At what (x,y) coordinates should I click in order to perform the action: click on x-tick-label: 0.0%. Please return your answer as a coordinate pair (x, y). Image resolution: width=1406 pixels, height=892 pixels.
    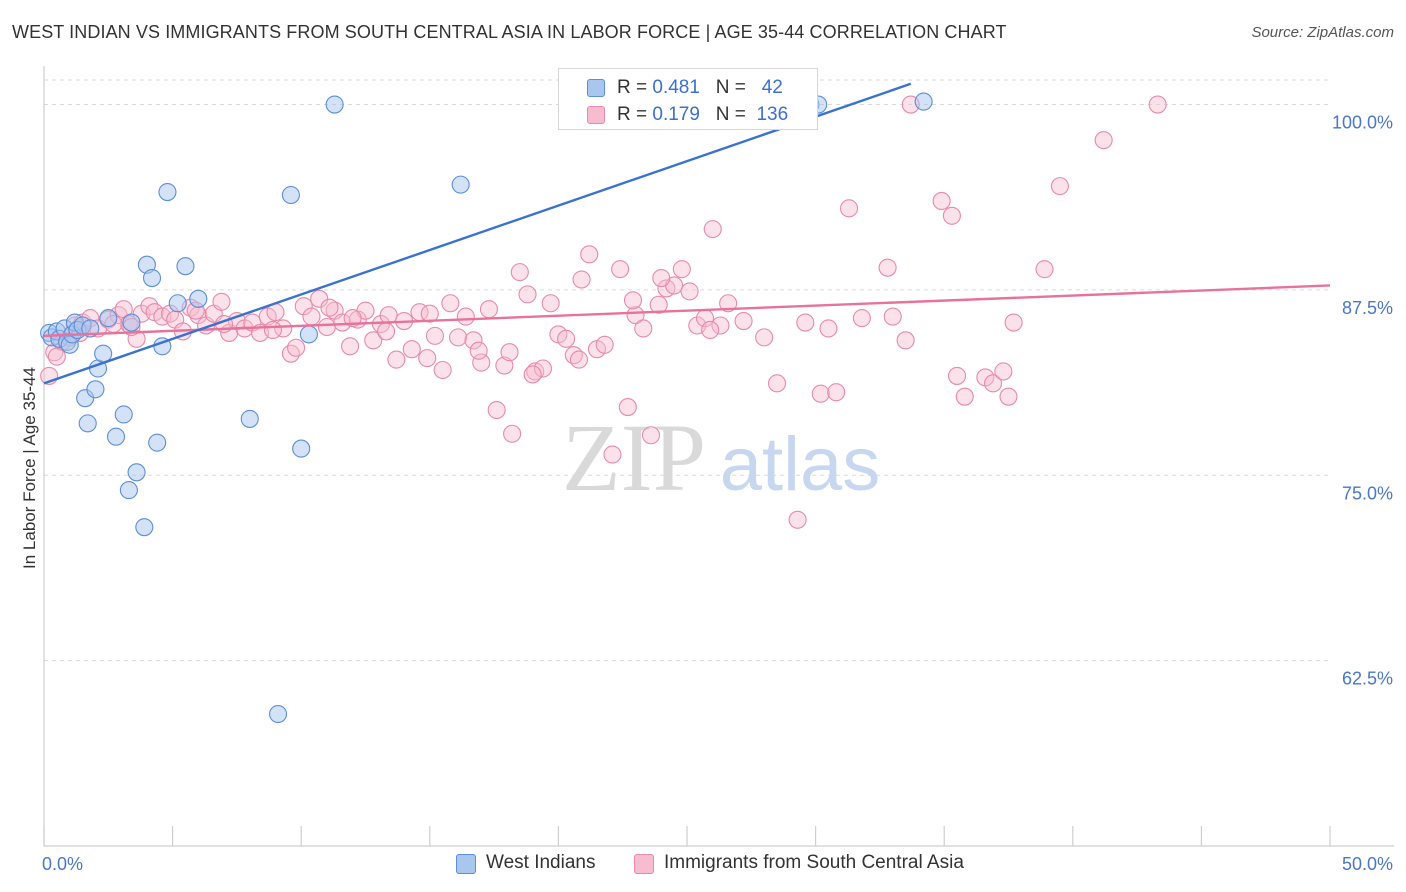
    Looking at the image, I should click on (62, 864).